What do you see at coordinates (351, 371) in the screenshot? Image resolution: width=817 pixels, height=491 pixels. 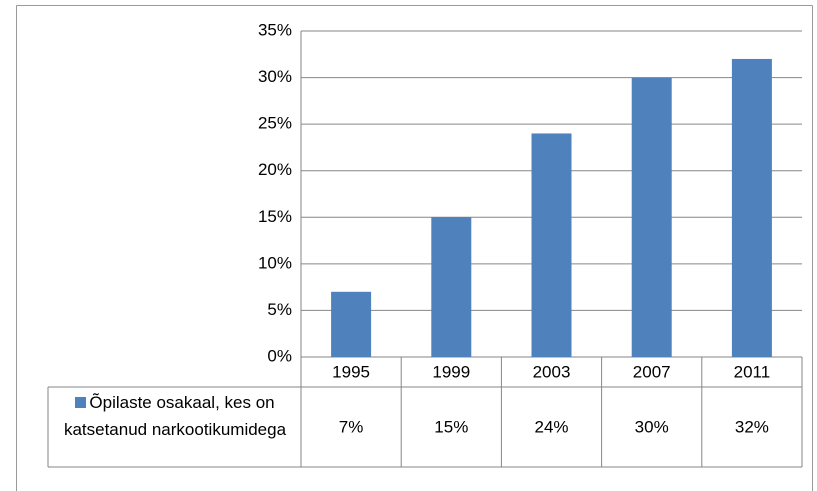 I see `x-tick-label: 1995` at bounding box center [351, 371].